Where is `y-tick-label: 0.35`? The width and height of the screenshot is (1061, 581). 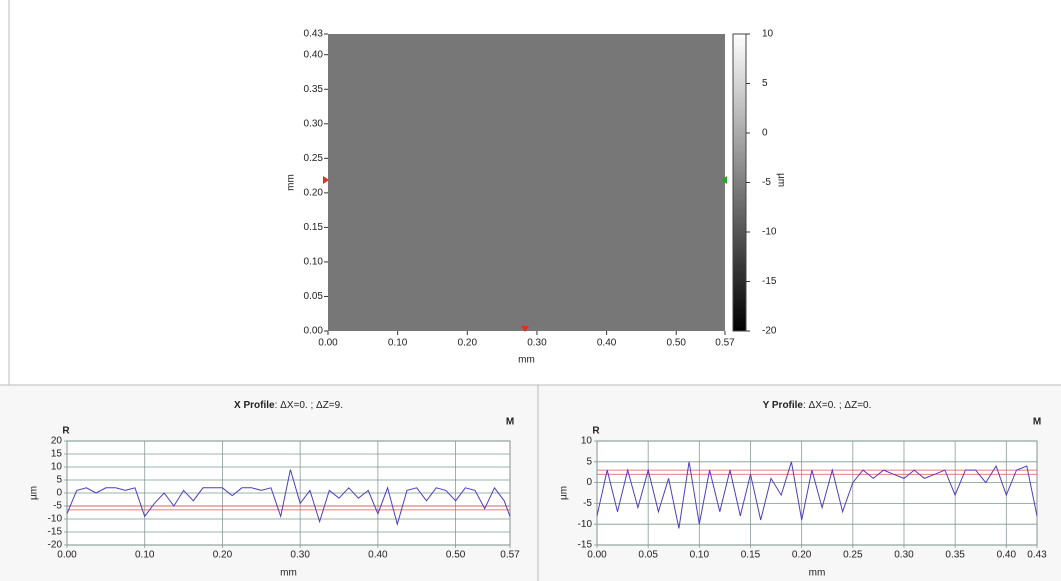
y-tick-label: 0.35 is located at coordinates (314, 89).